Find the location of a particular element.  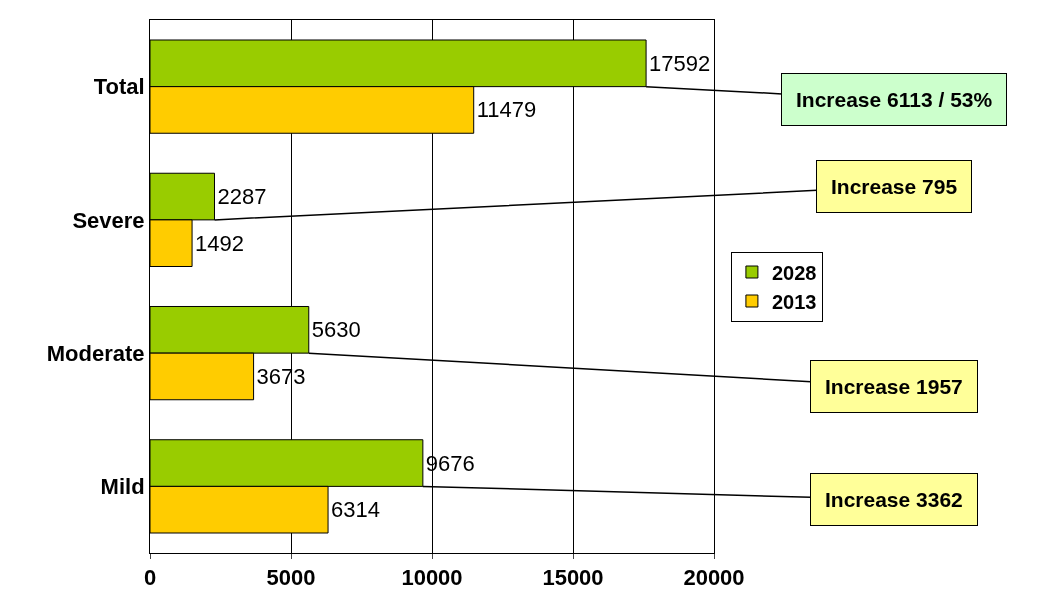

data-label: 11479 is located at coordinates (506, 110).